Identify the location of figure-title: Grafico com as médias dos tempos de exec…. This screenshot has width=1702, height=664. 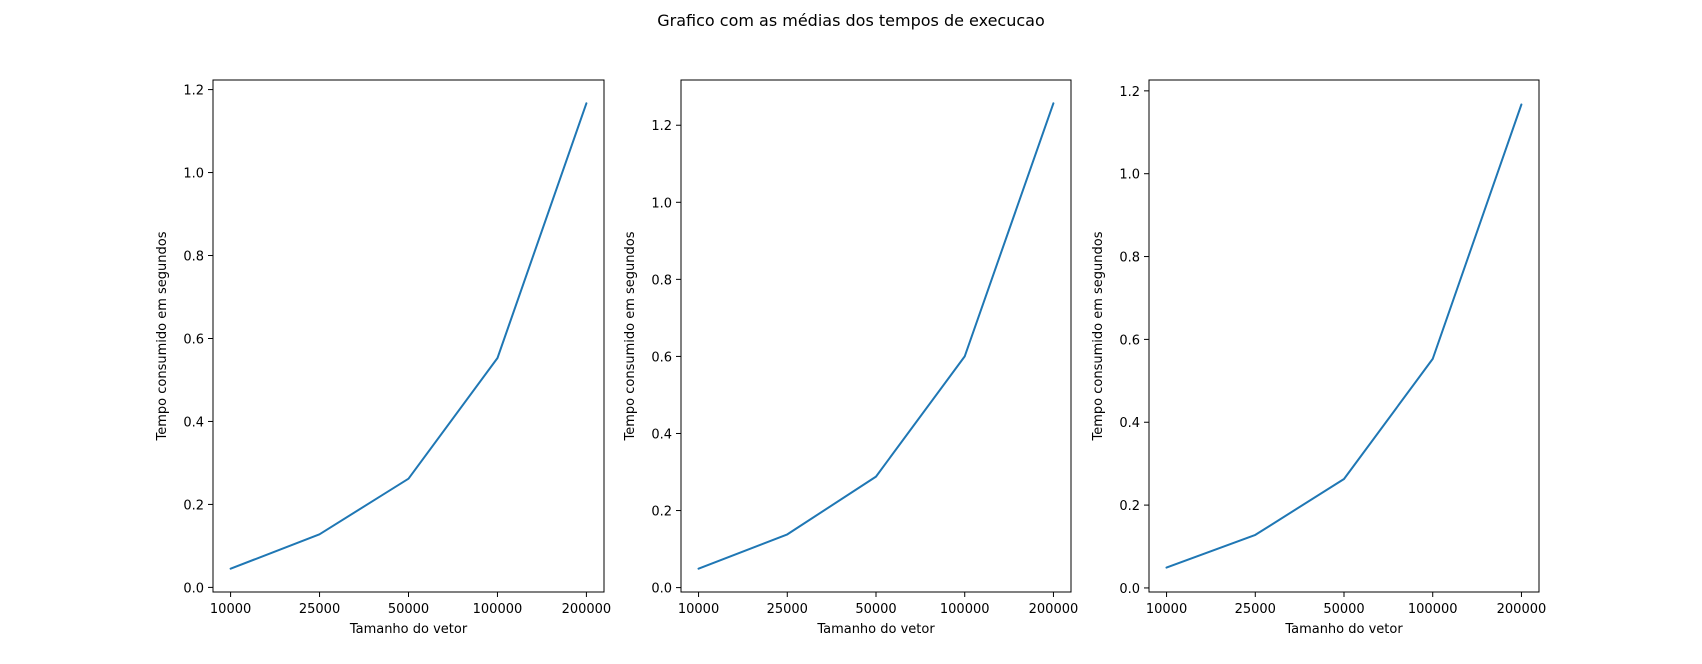
(851, 20).